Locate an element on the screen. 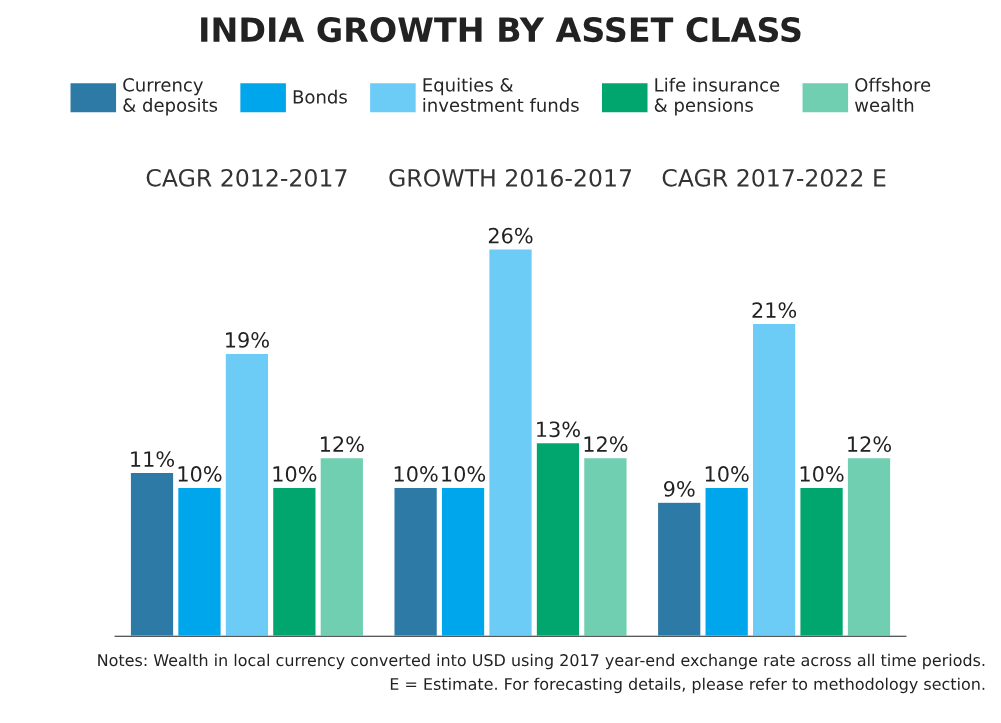 This screenshot has height=723, width=1001. x-tick-label: CAGR 2017-2022 E is located at coordinates (774, 177).